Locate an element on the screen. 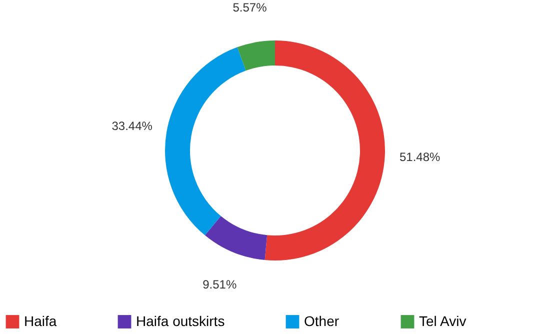 Image resolution: width=550 pixels, height=334 pixels. data-label: 51.48% is located at coordinates (420, 157).